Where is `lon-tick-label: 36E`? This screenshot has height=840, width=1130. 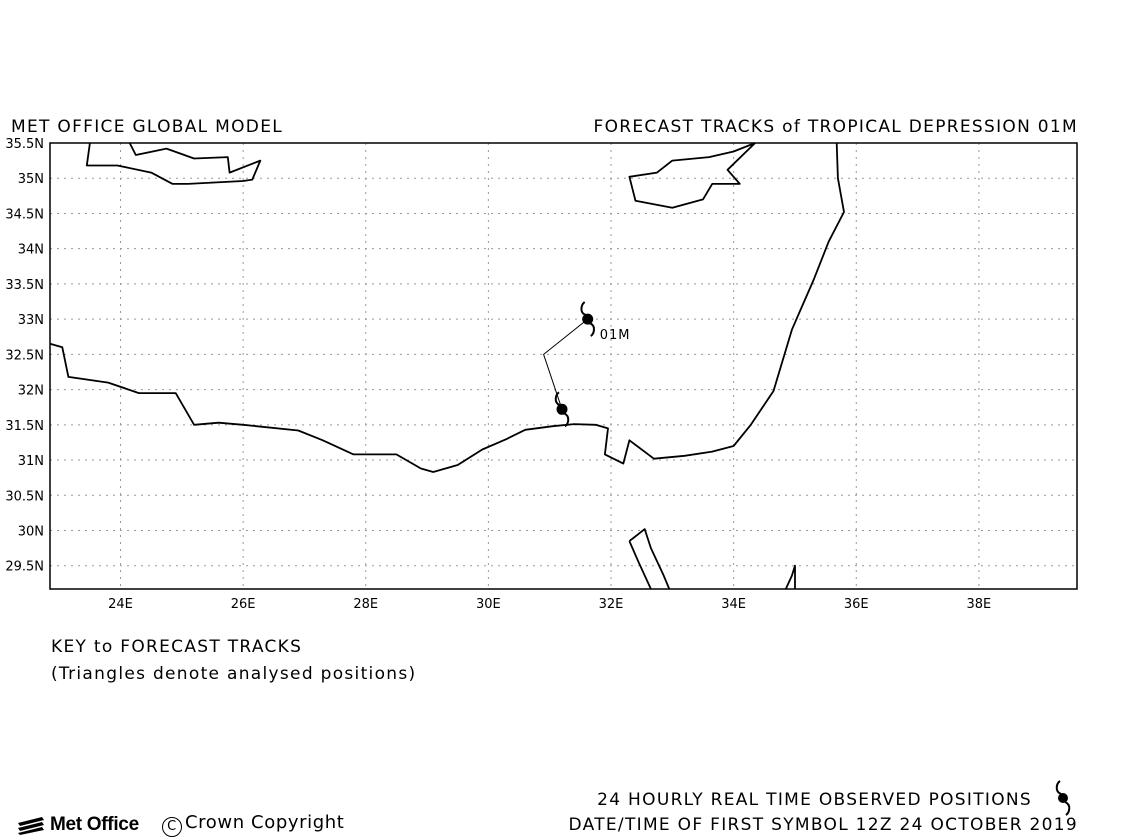
lon-tick-label: 36E is located at coordinates (856, 604).